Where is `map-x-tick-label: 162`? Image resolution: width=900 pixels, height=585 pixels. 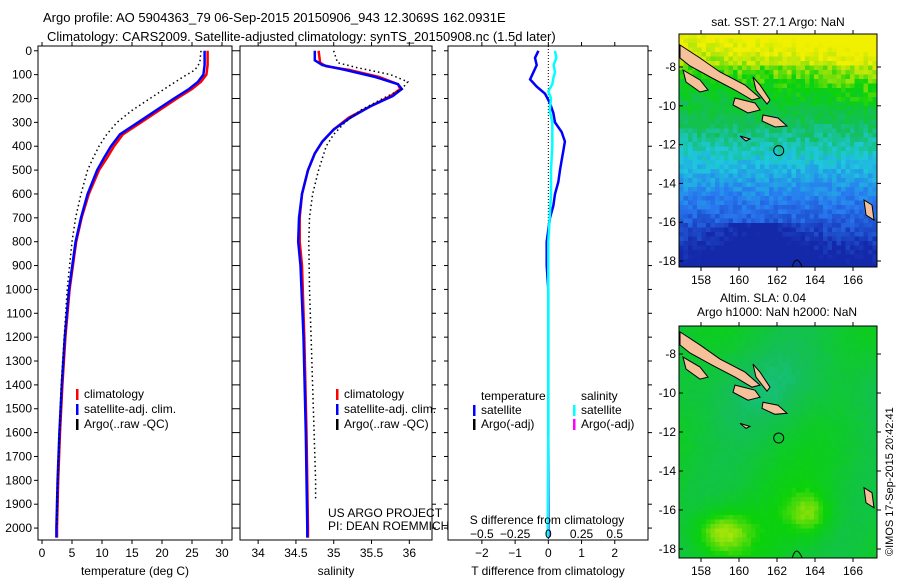 map-x-tick-label: 162 is located at coordinates (777, 571).